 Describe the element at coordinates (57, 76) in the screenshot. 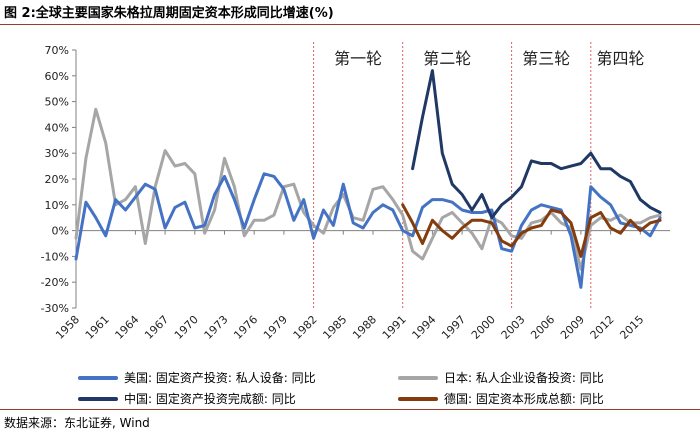

I see `y-tick-label: 60%` at that location.